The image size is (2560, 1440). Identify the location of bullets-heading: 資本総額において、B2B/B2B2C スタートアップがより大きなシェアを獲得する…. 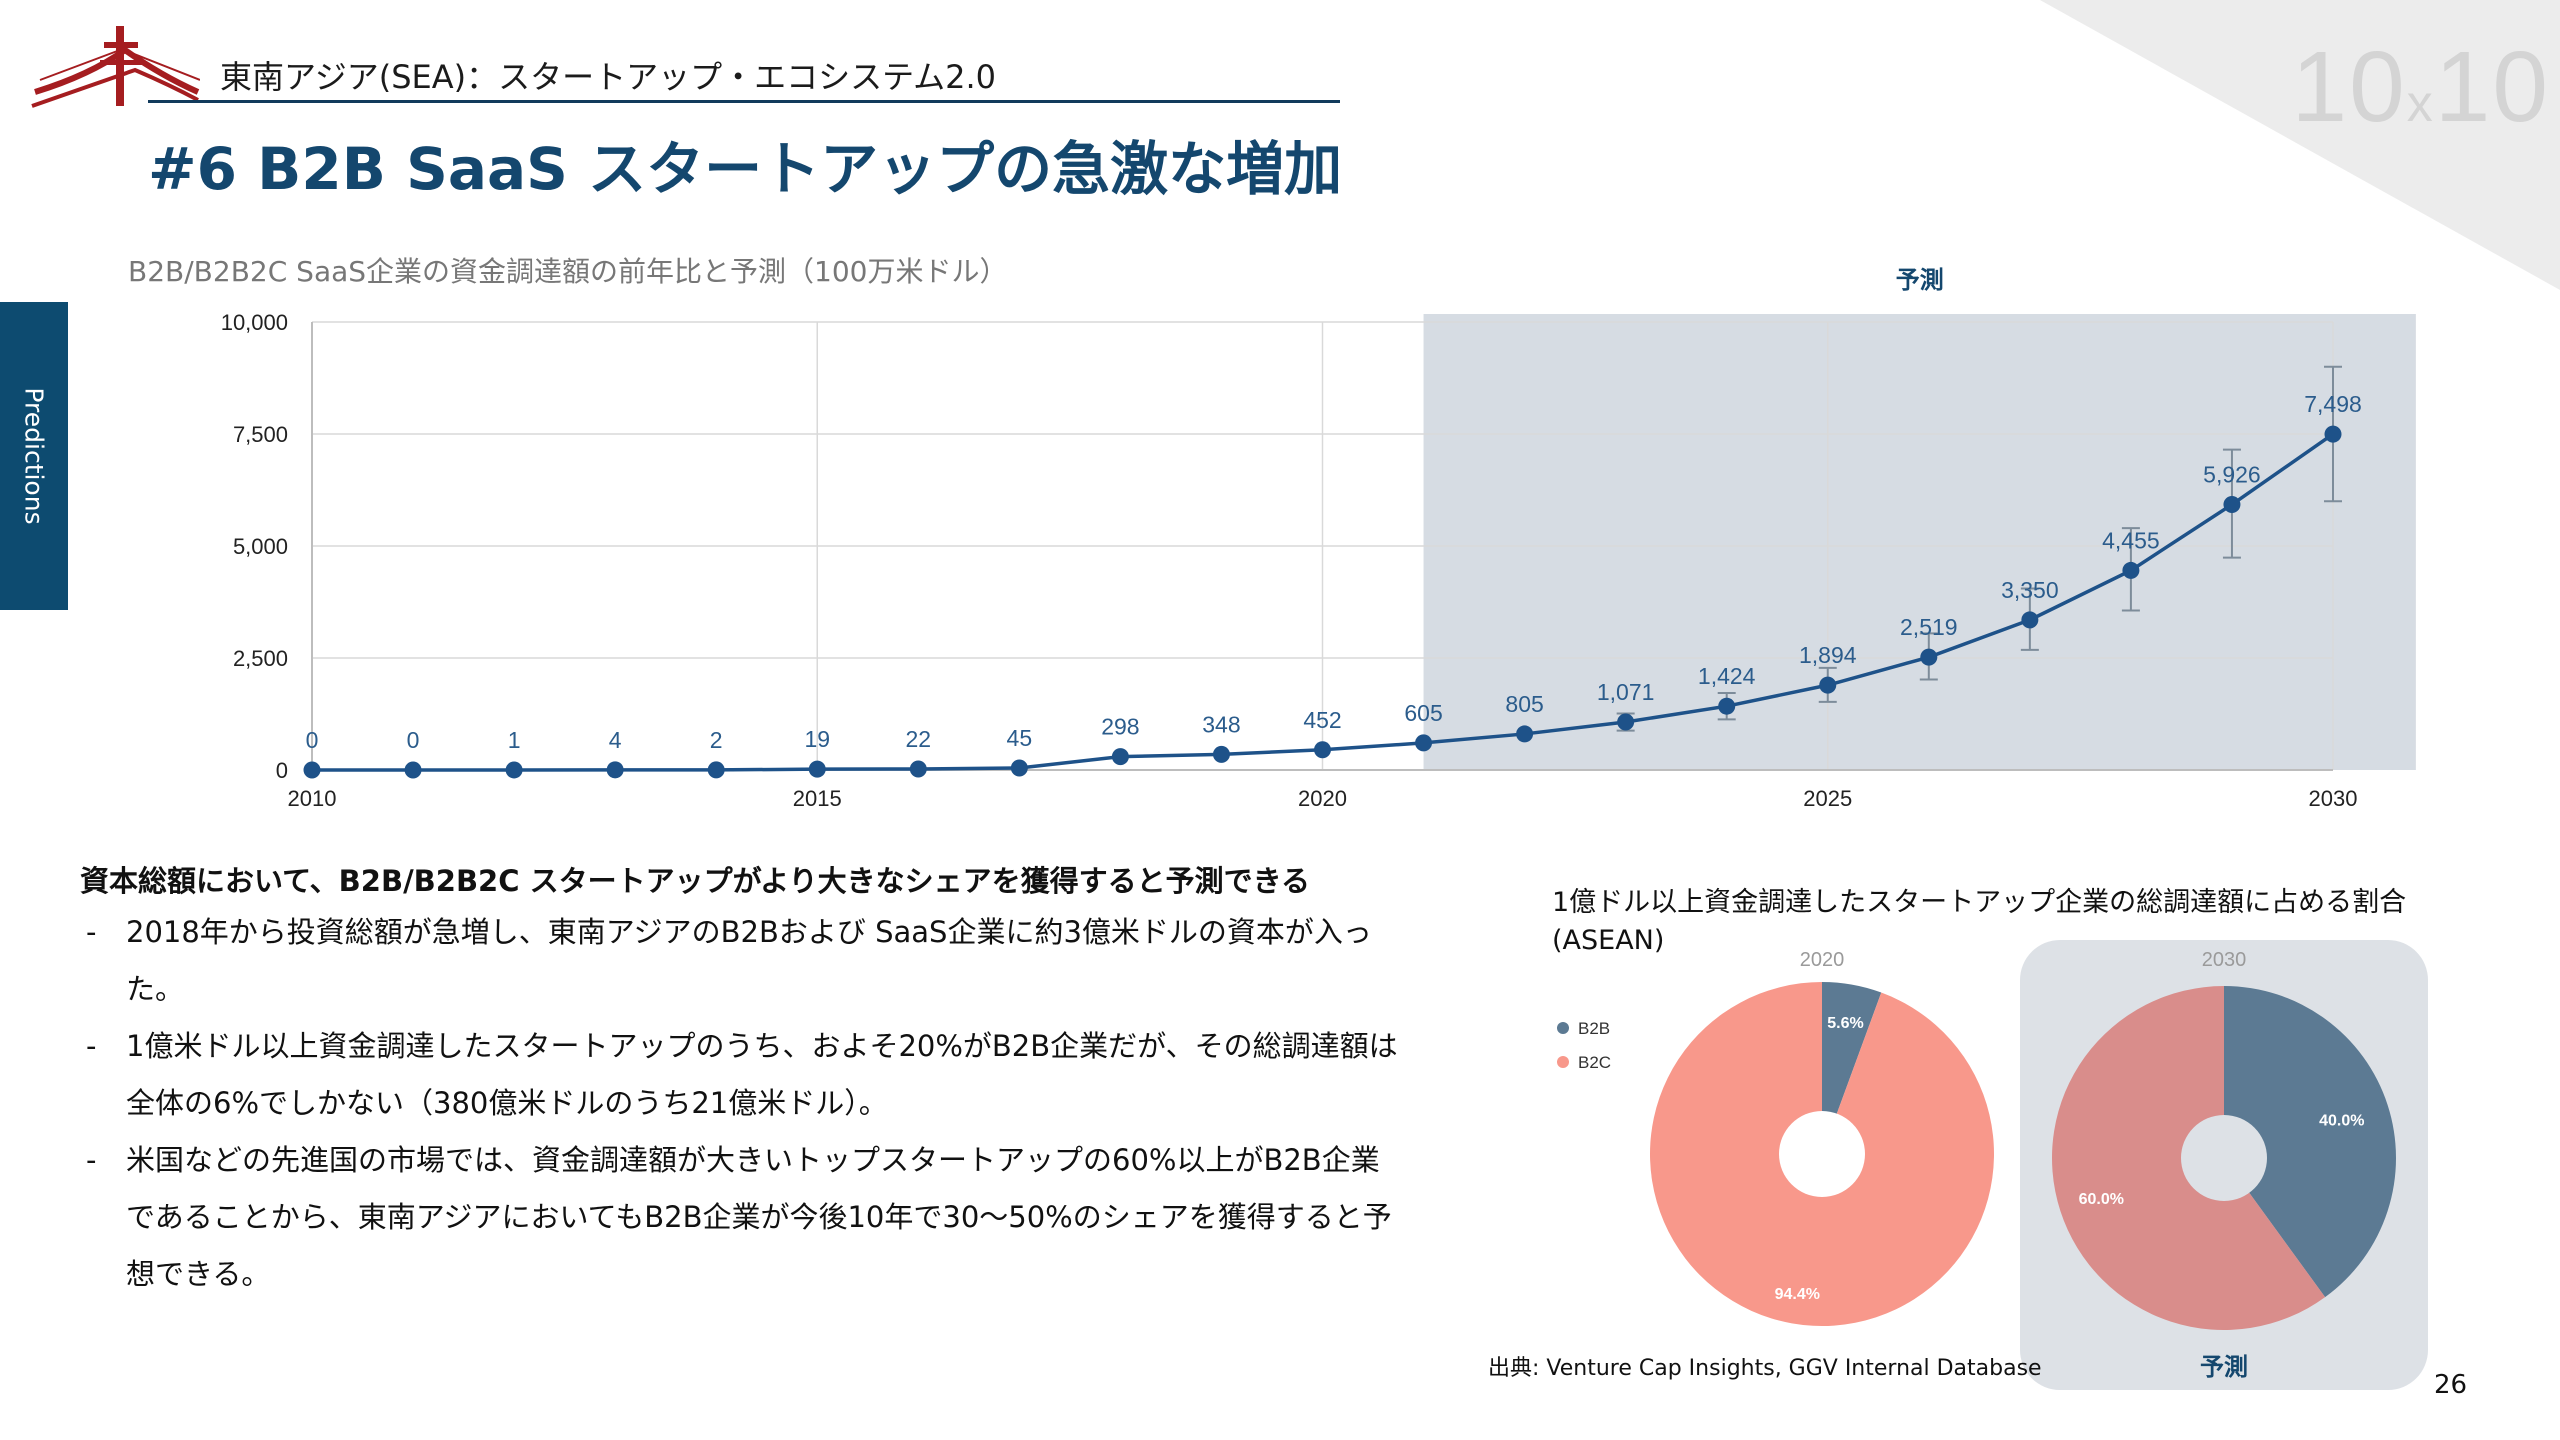
(695, 881).